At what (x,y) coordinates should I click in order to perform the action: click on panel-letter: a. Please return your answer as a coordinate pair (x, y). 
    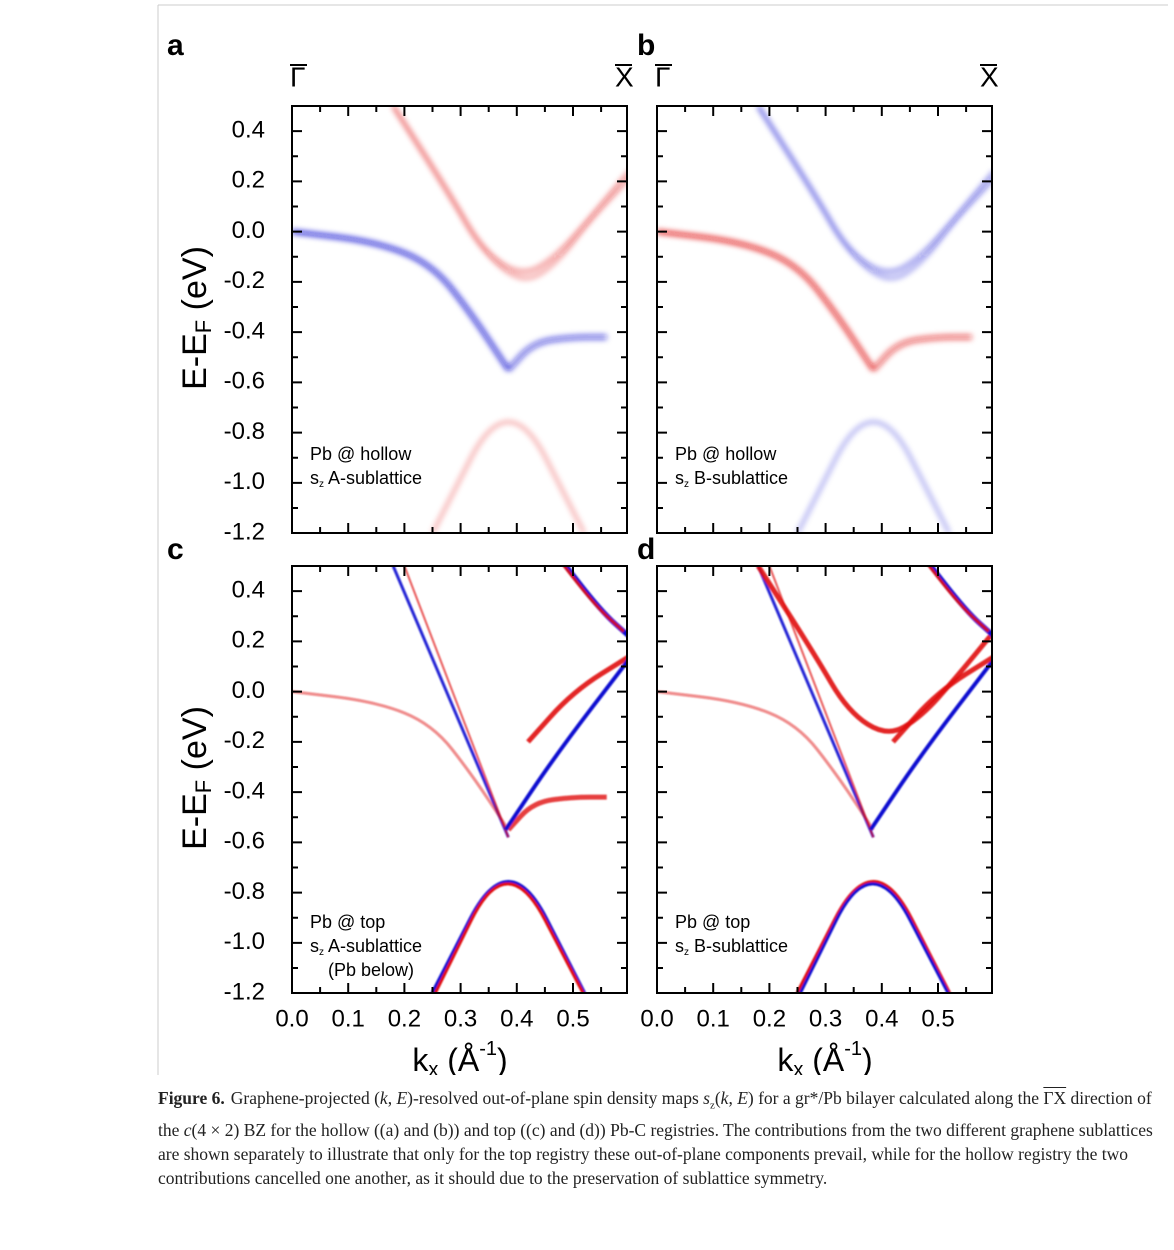
    Looking at the image, I should click on (175, 45).